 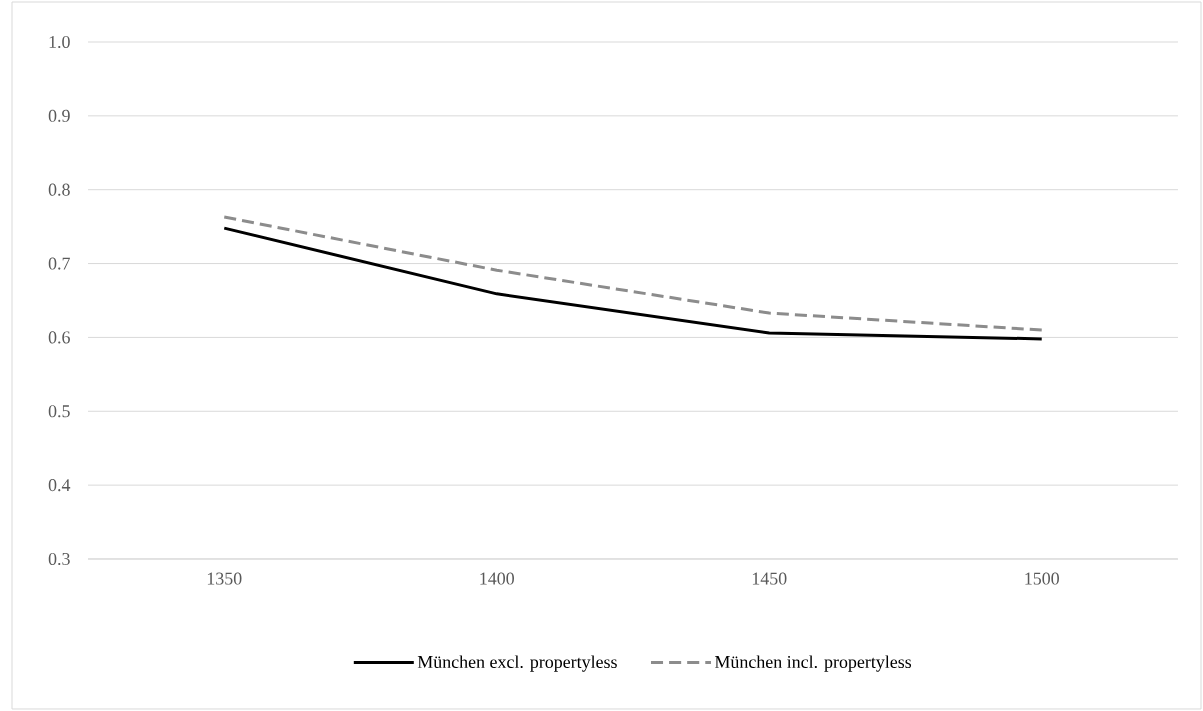 What do you see at coordinates (517, 663) in the screenshot?
I see `legend-label: München excl. propertyless` at bounding box center [517, 663].